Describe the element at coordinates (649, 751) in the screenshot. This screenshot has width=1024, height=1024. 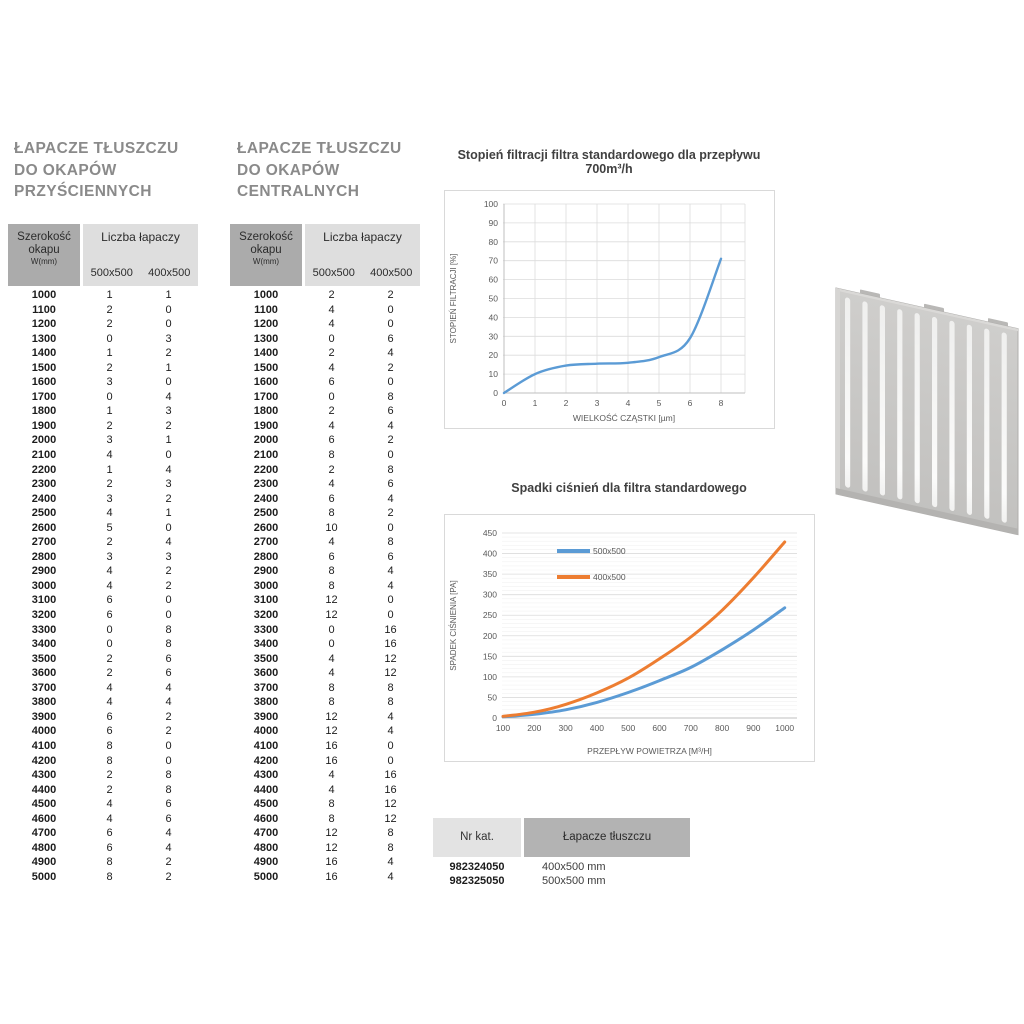
I see `svg-text: PRZEPŁYW POWIETRZA [M³/H]` at that location.